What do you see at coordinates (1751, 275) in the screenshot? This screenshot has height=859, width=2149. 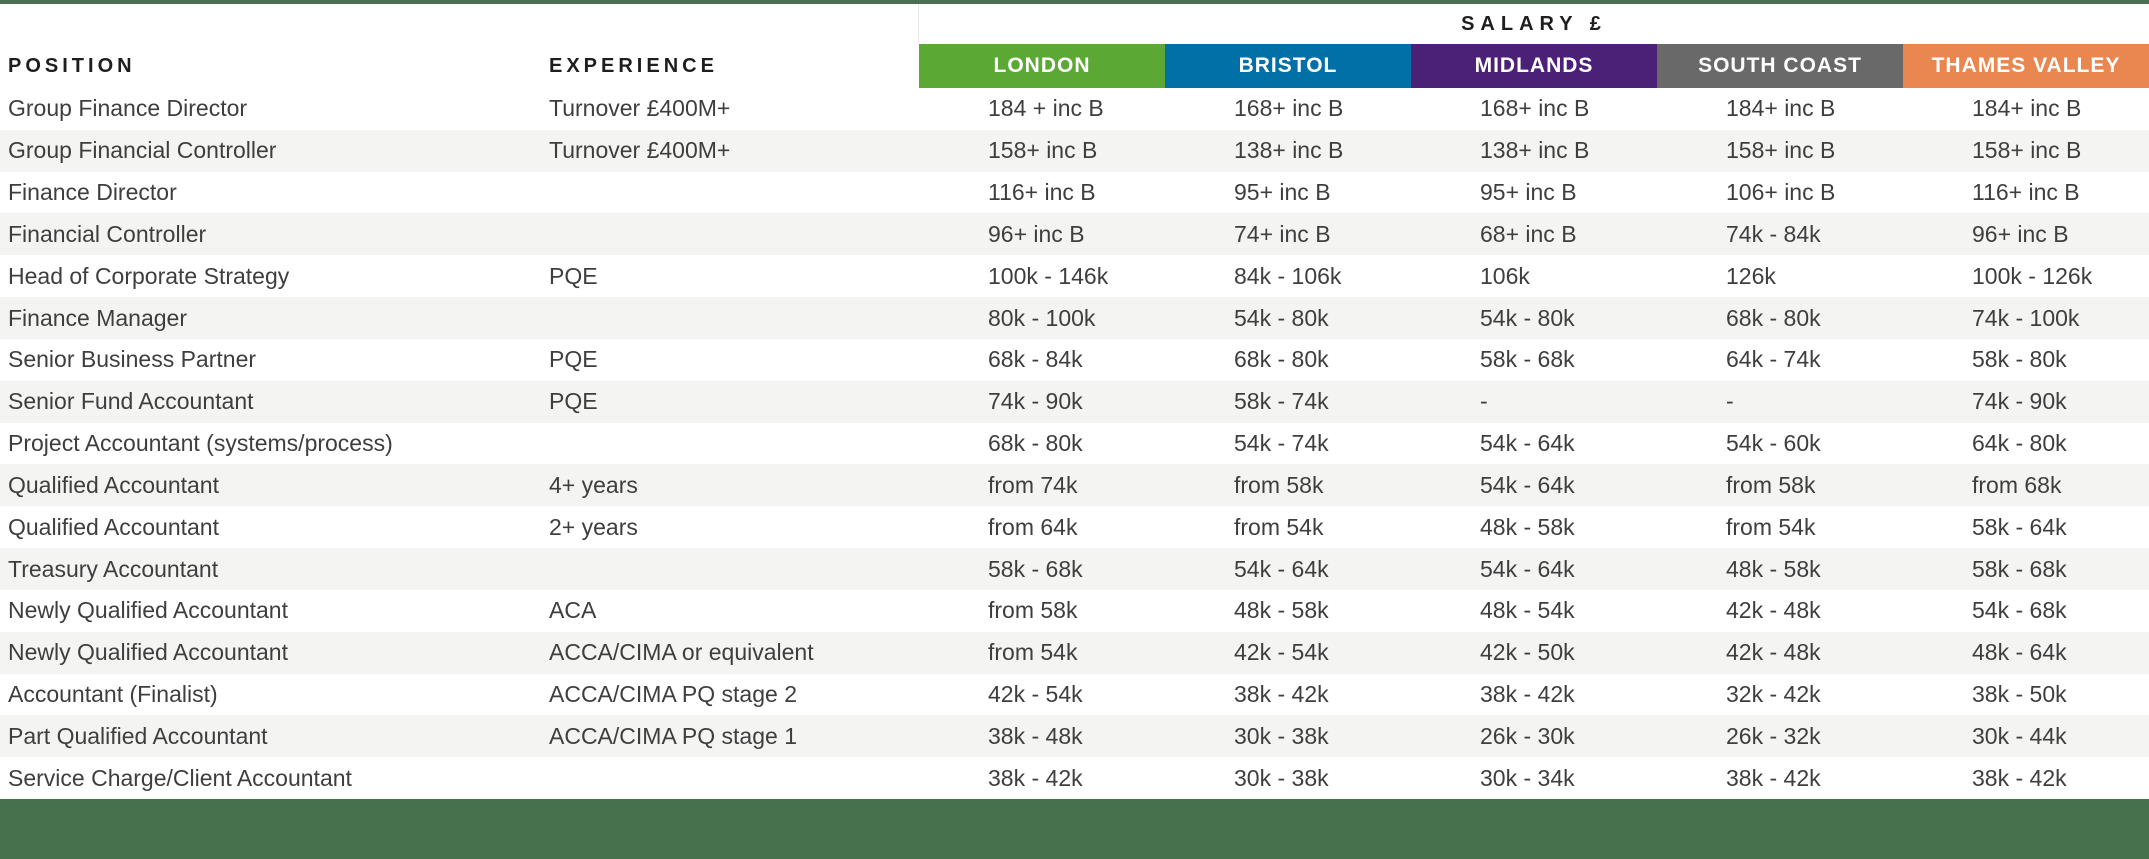 I see `salary-cell-south-coast: 126k` at bounding box center [1751, 275].